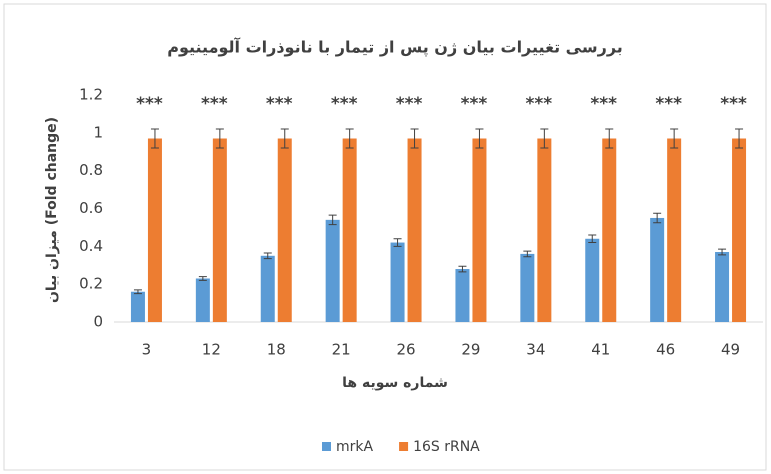 The height and width of the screenshot is (474, 771). What do you see at coordinates (535, 350) in the screenshot?
I see `x-tick-label: 34` at bounding box center [535, 350].